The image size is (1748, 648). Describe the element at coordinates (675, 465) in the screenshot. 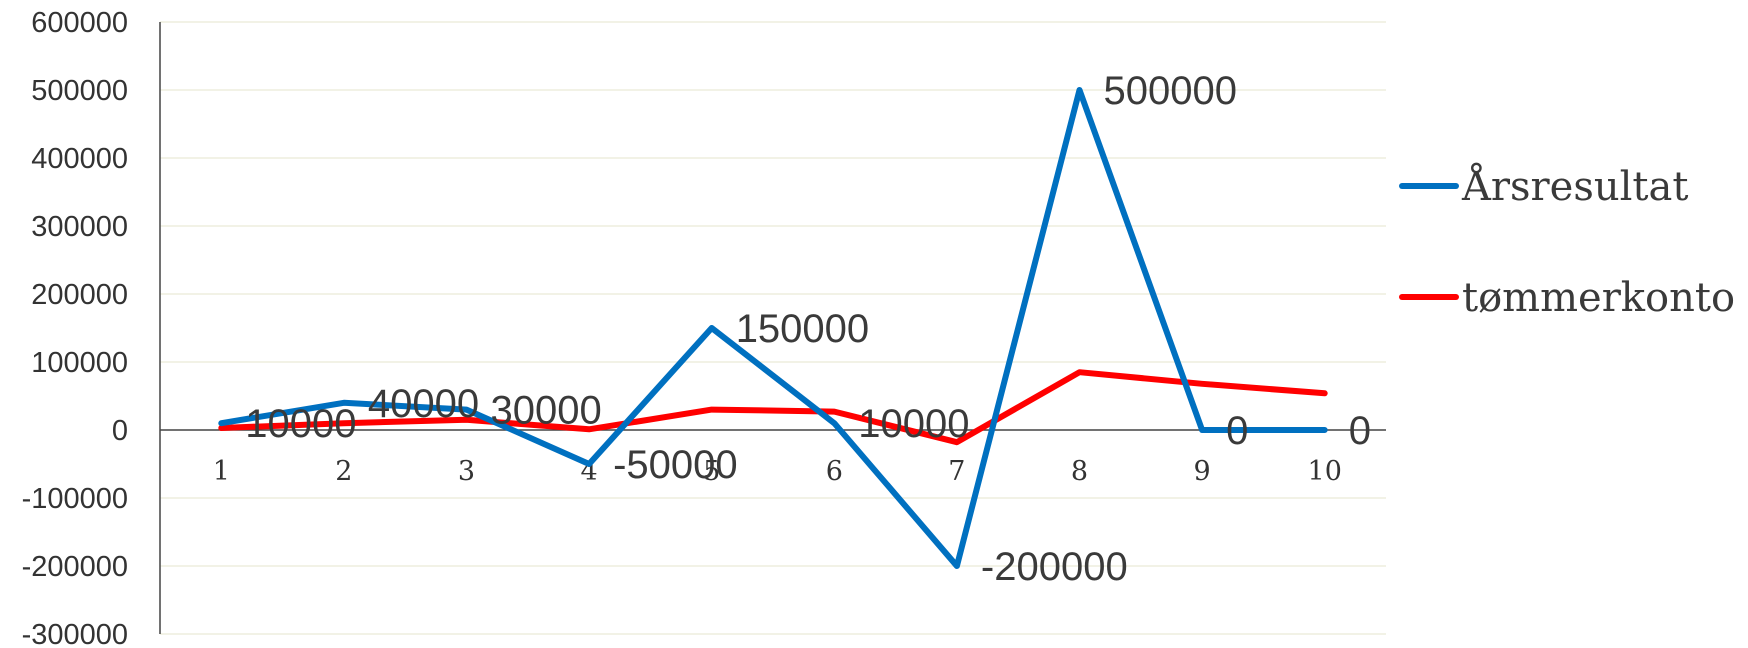

I see `data-label: -50000` at that location.